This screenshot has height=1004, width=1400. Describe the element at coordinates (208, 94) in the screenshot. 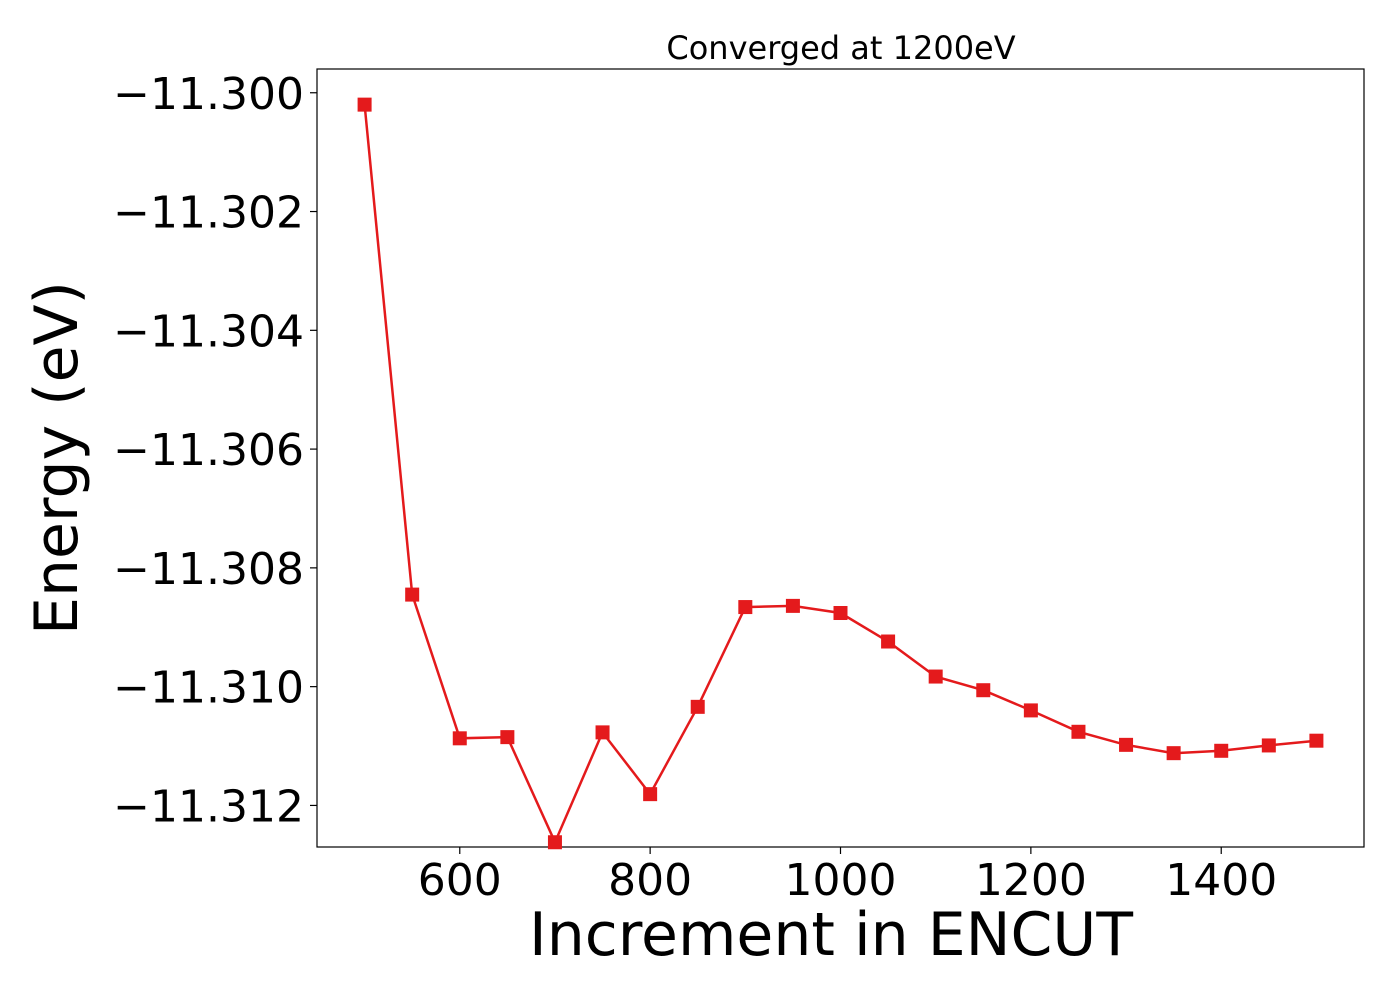

I see `y-tick-label: −11.300` at that location.